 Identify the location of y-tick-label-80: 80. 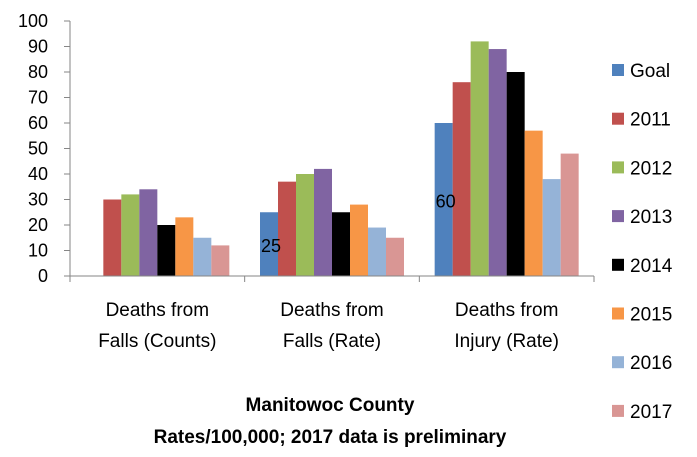
(38, 72).